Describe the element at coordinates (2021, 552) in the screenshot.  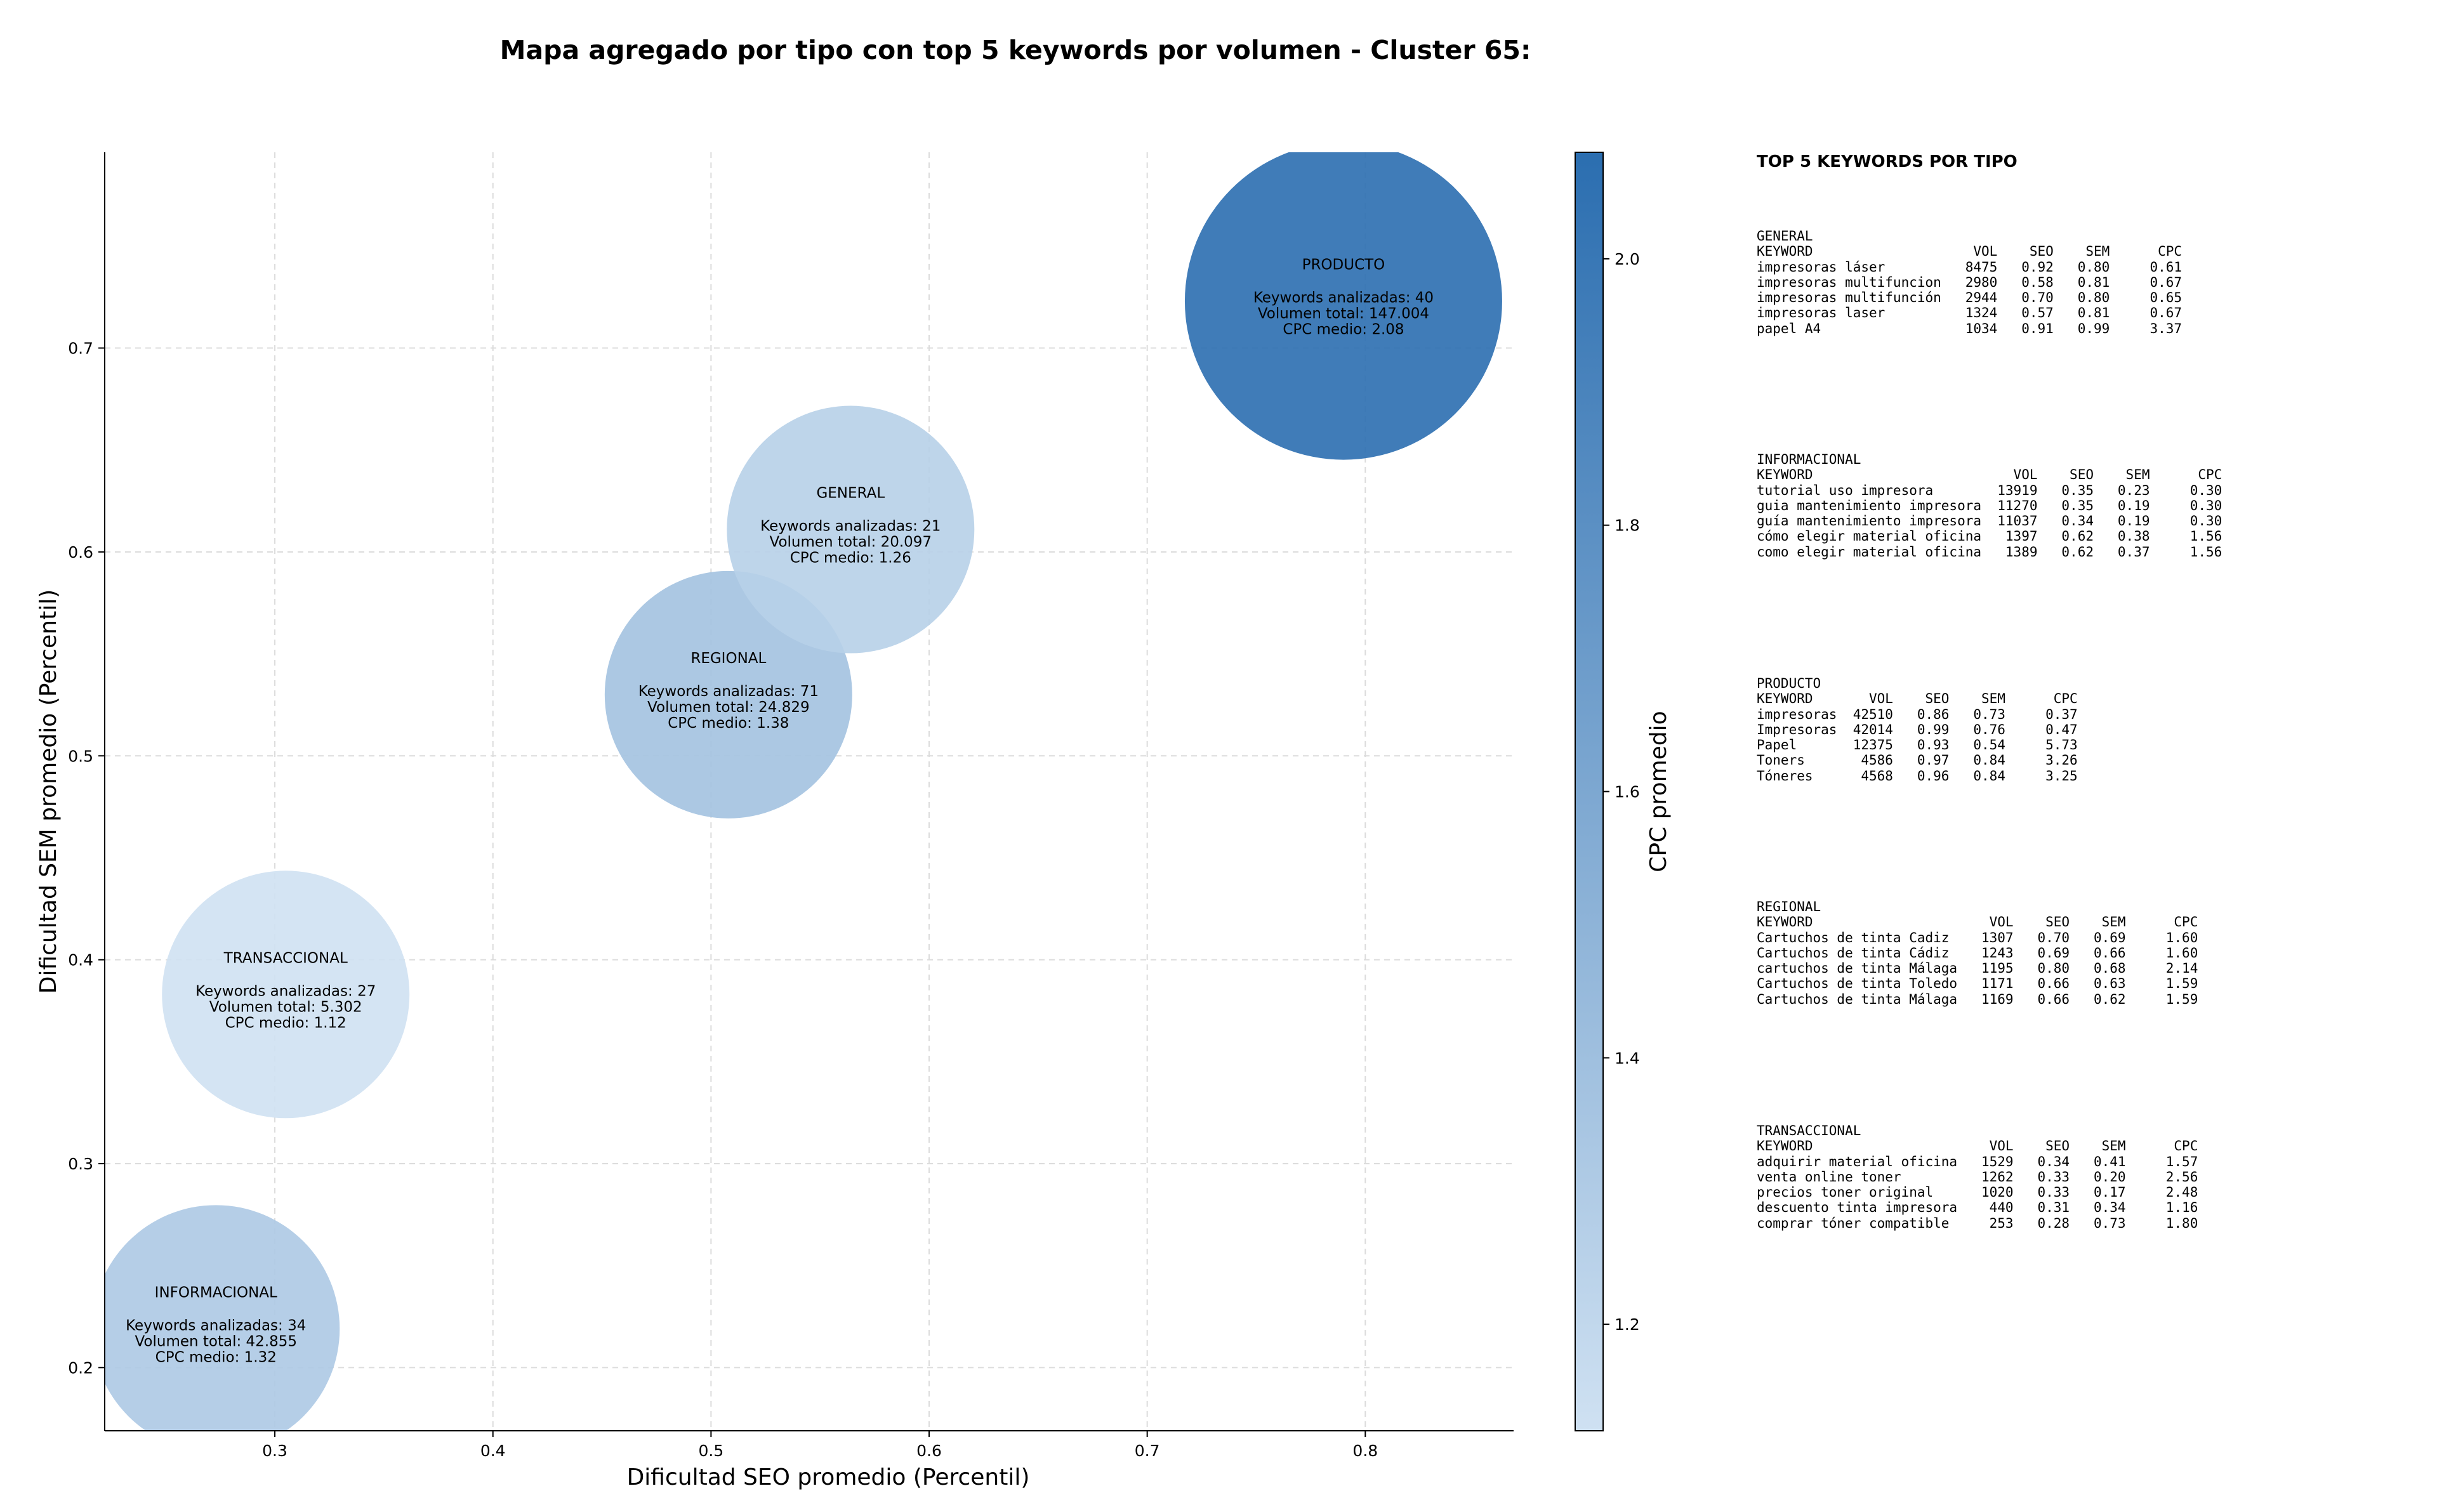
I see `value-cell: 1389` at that location.